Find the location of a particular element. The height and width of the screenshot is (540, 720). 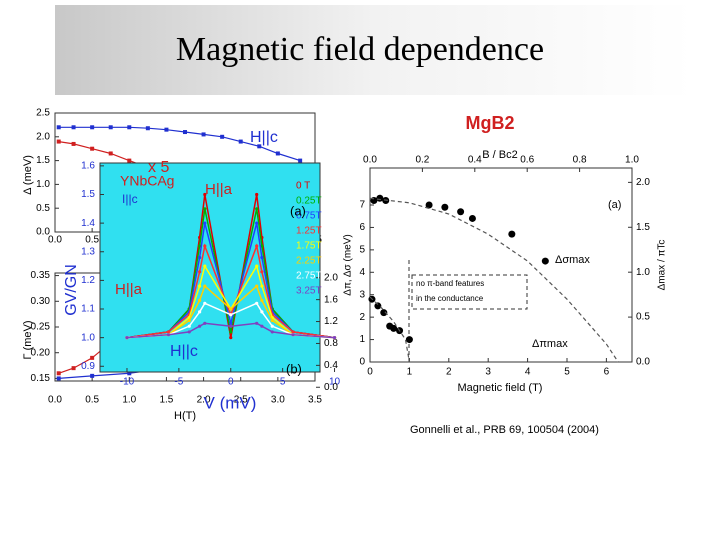

x2-tick-label: 0.2 is located at coordinates (422, 160).